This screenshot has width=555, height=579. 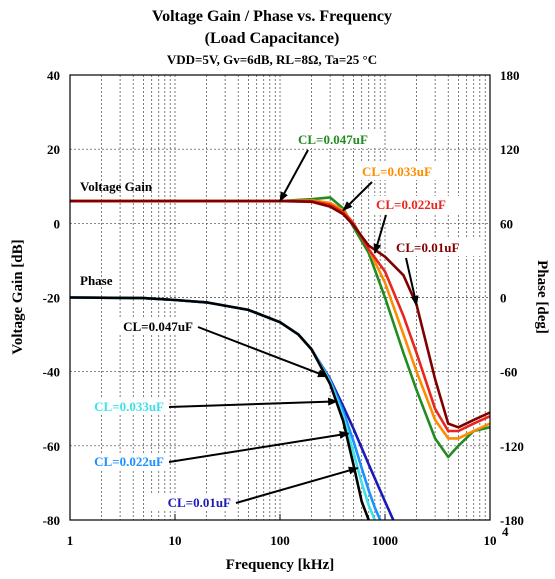 I want to click on left-tick-label: -80, so click(x=51, y=520).